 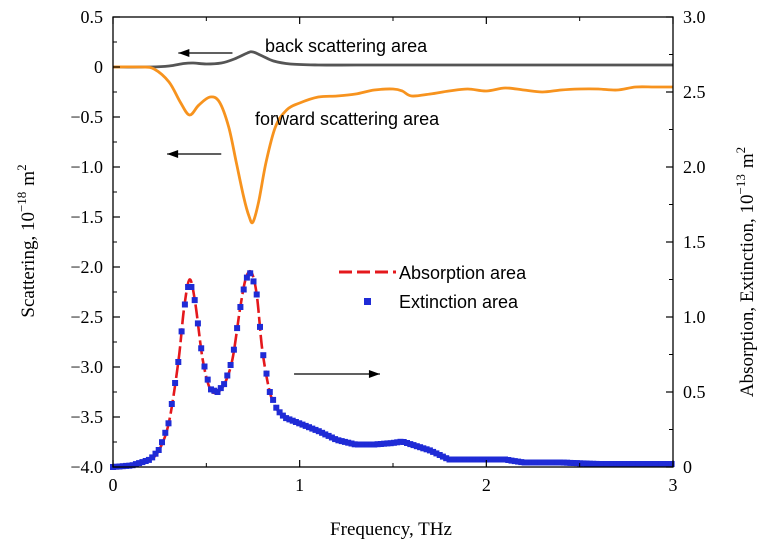 I want to click on y-left-tick-label: −1.5, so click(x=86, y=217).